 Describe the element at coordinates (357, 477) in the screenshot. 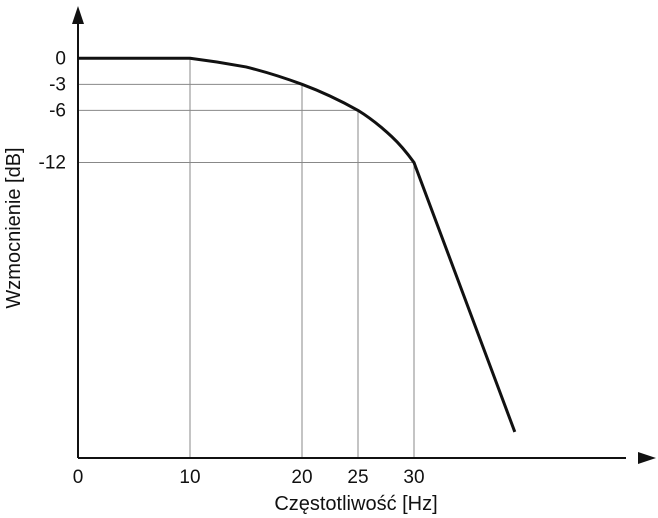

I see `x-tick-label: 25` at that location.